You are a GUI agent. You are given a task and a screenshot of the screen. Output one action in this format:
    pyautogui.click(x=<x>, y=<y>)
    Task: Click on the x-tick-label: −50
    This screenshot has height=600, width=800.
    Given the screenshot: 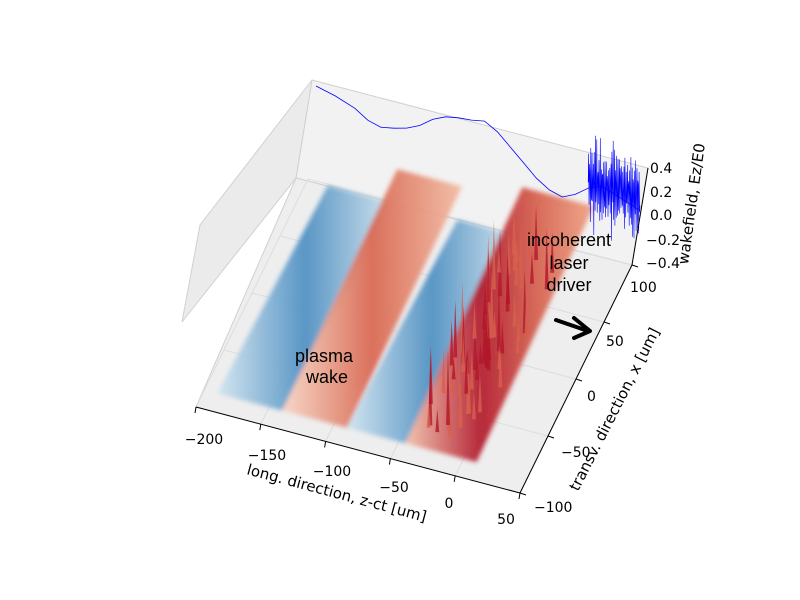 What is the action you would take?
    pyautogui.click(x=394, y=488)
    